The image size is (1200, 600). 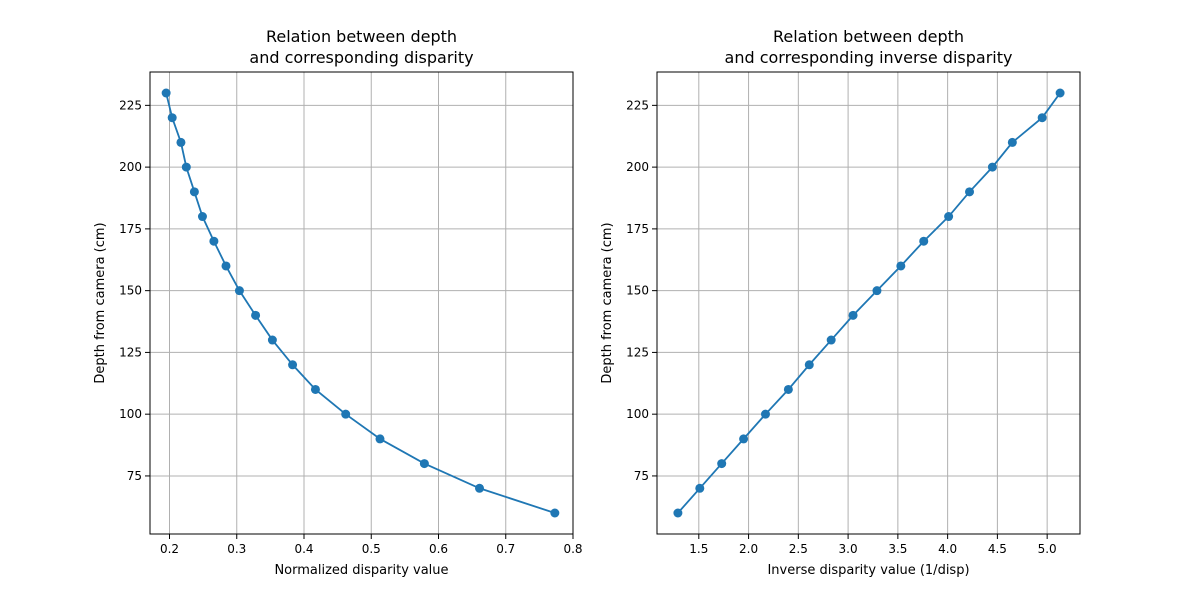 I want to click on x-tick-label: 0.2, so click(x=169, y=549).